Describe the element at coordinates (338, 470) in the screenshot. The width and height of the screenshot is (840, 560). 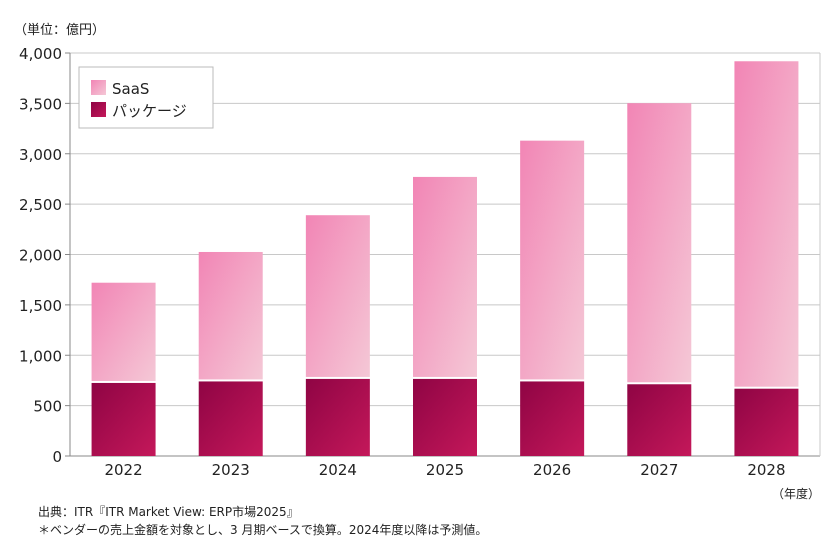
I see `x-tick-label: 2024` at that location.